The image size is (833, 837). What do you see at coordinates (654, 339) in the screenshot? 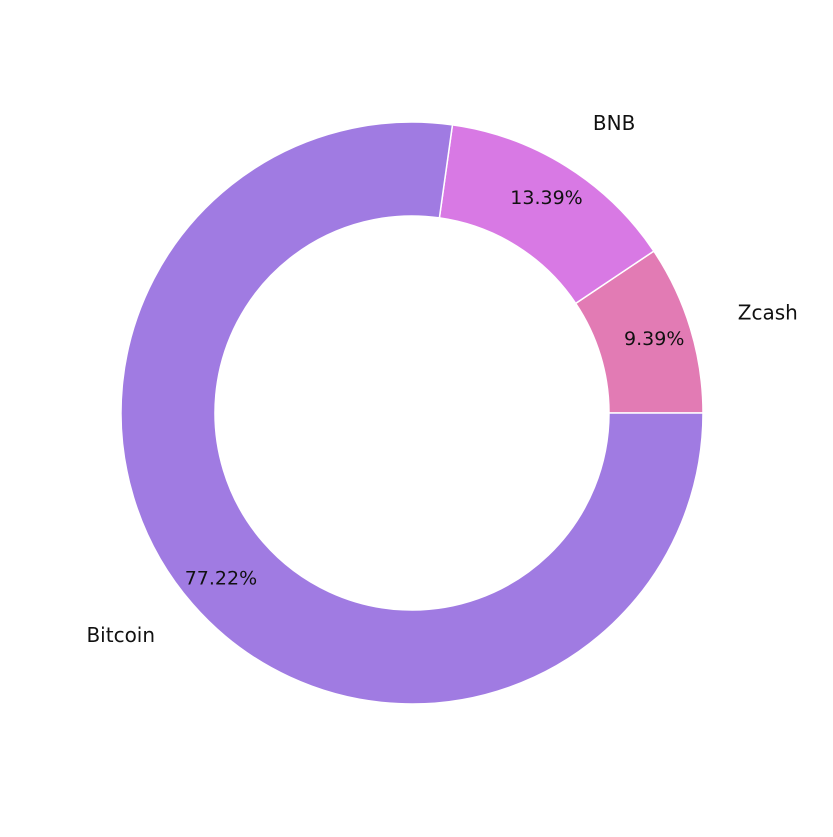
I see `slice-percent: 9.39%` at bounding box center [654, 339].